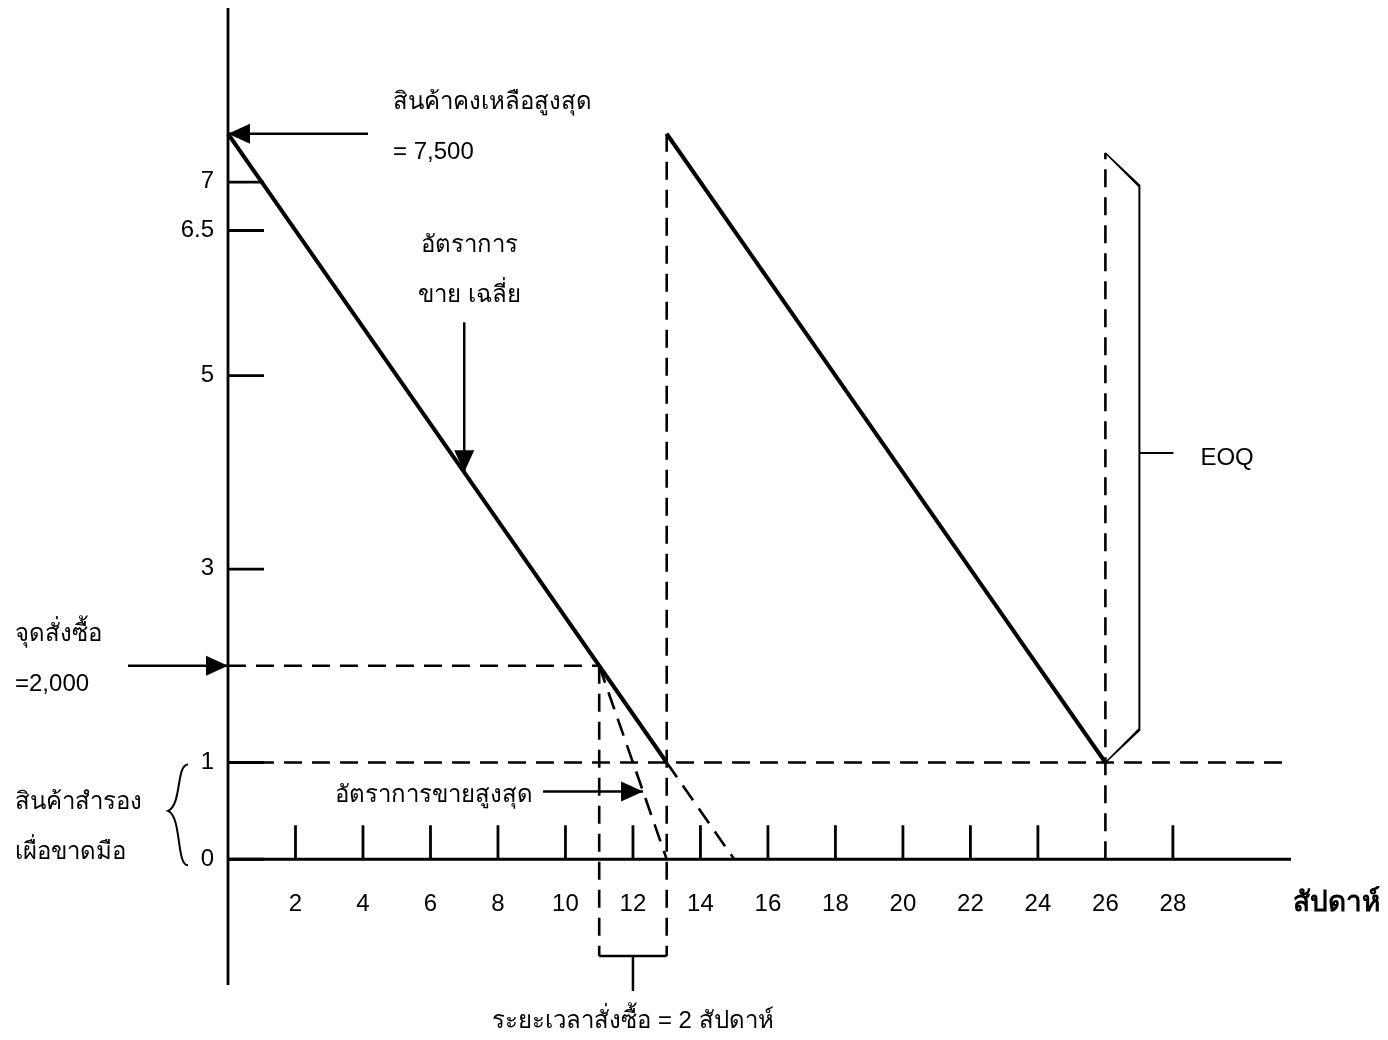  What do you see at coordinates (835, 903) in the screenshot?
I see `x-tick-label: 18` at bounding box center [835, 903].